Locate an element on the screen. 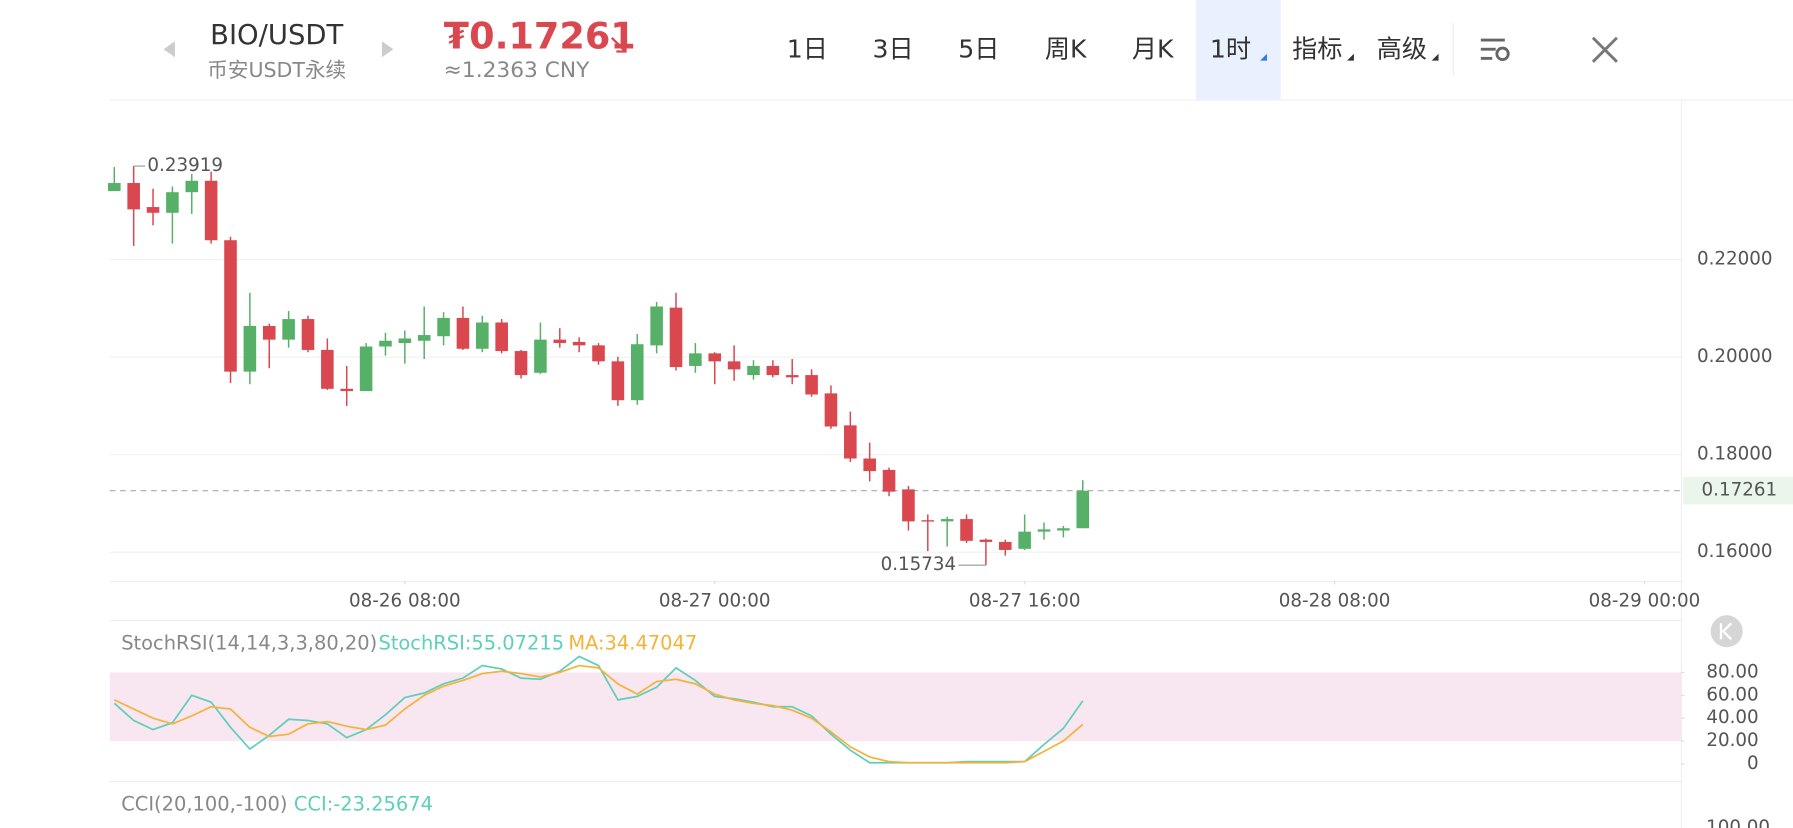  max-label: 0.23919 is located at coordinates (185, 165).